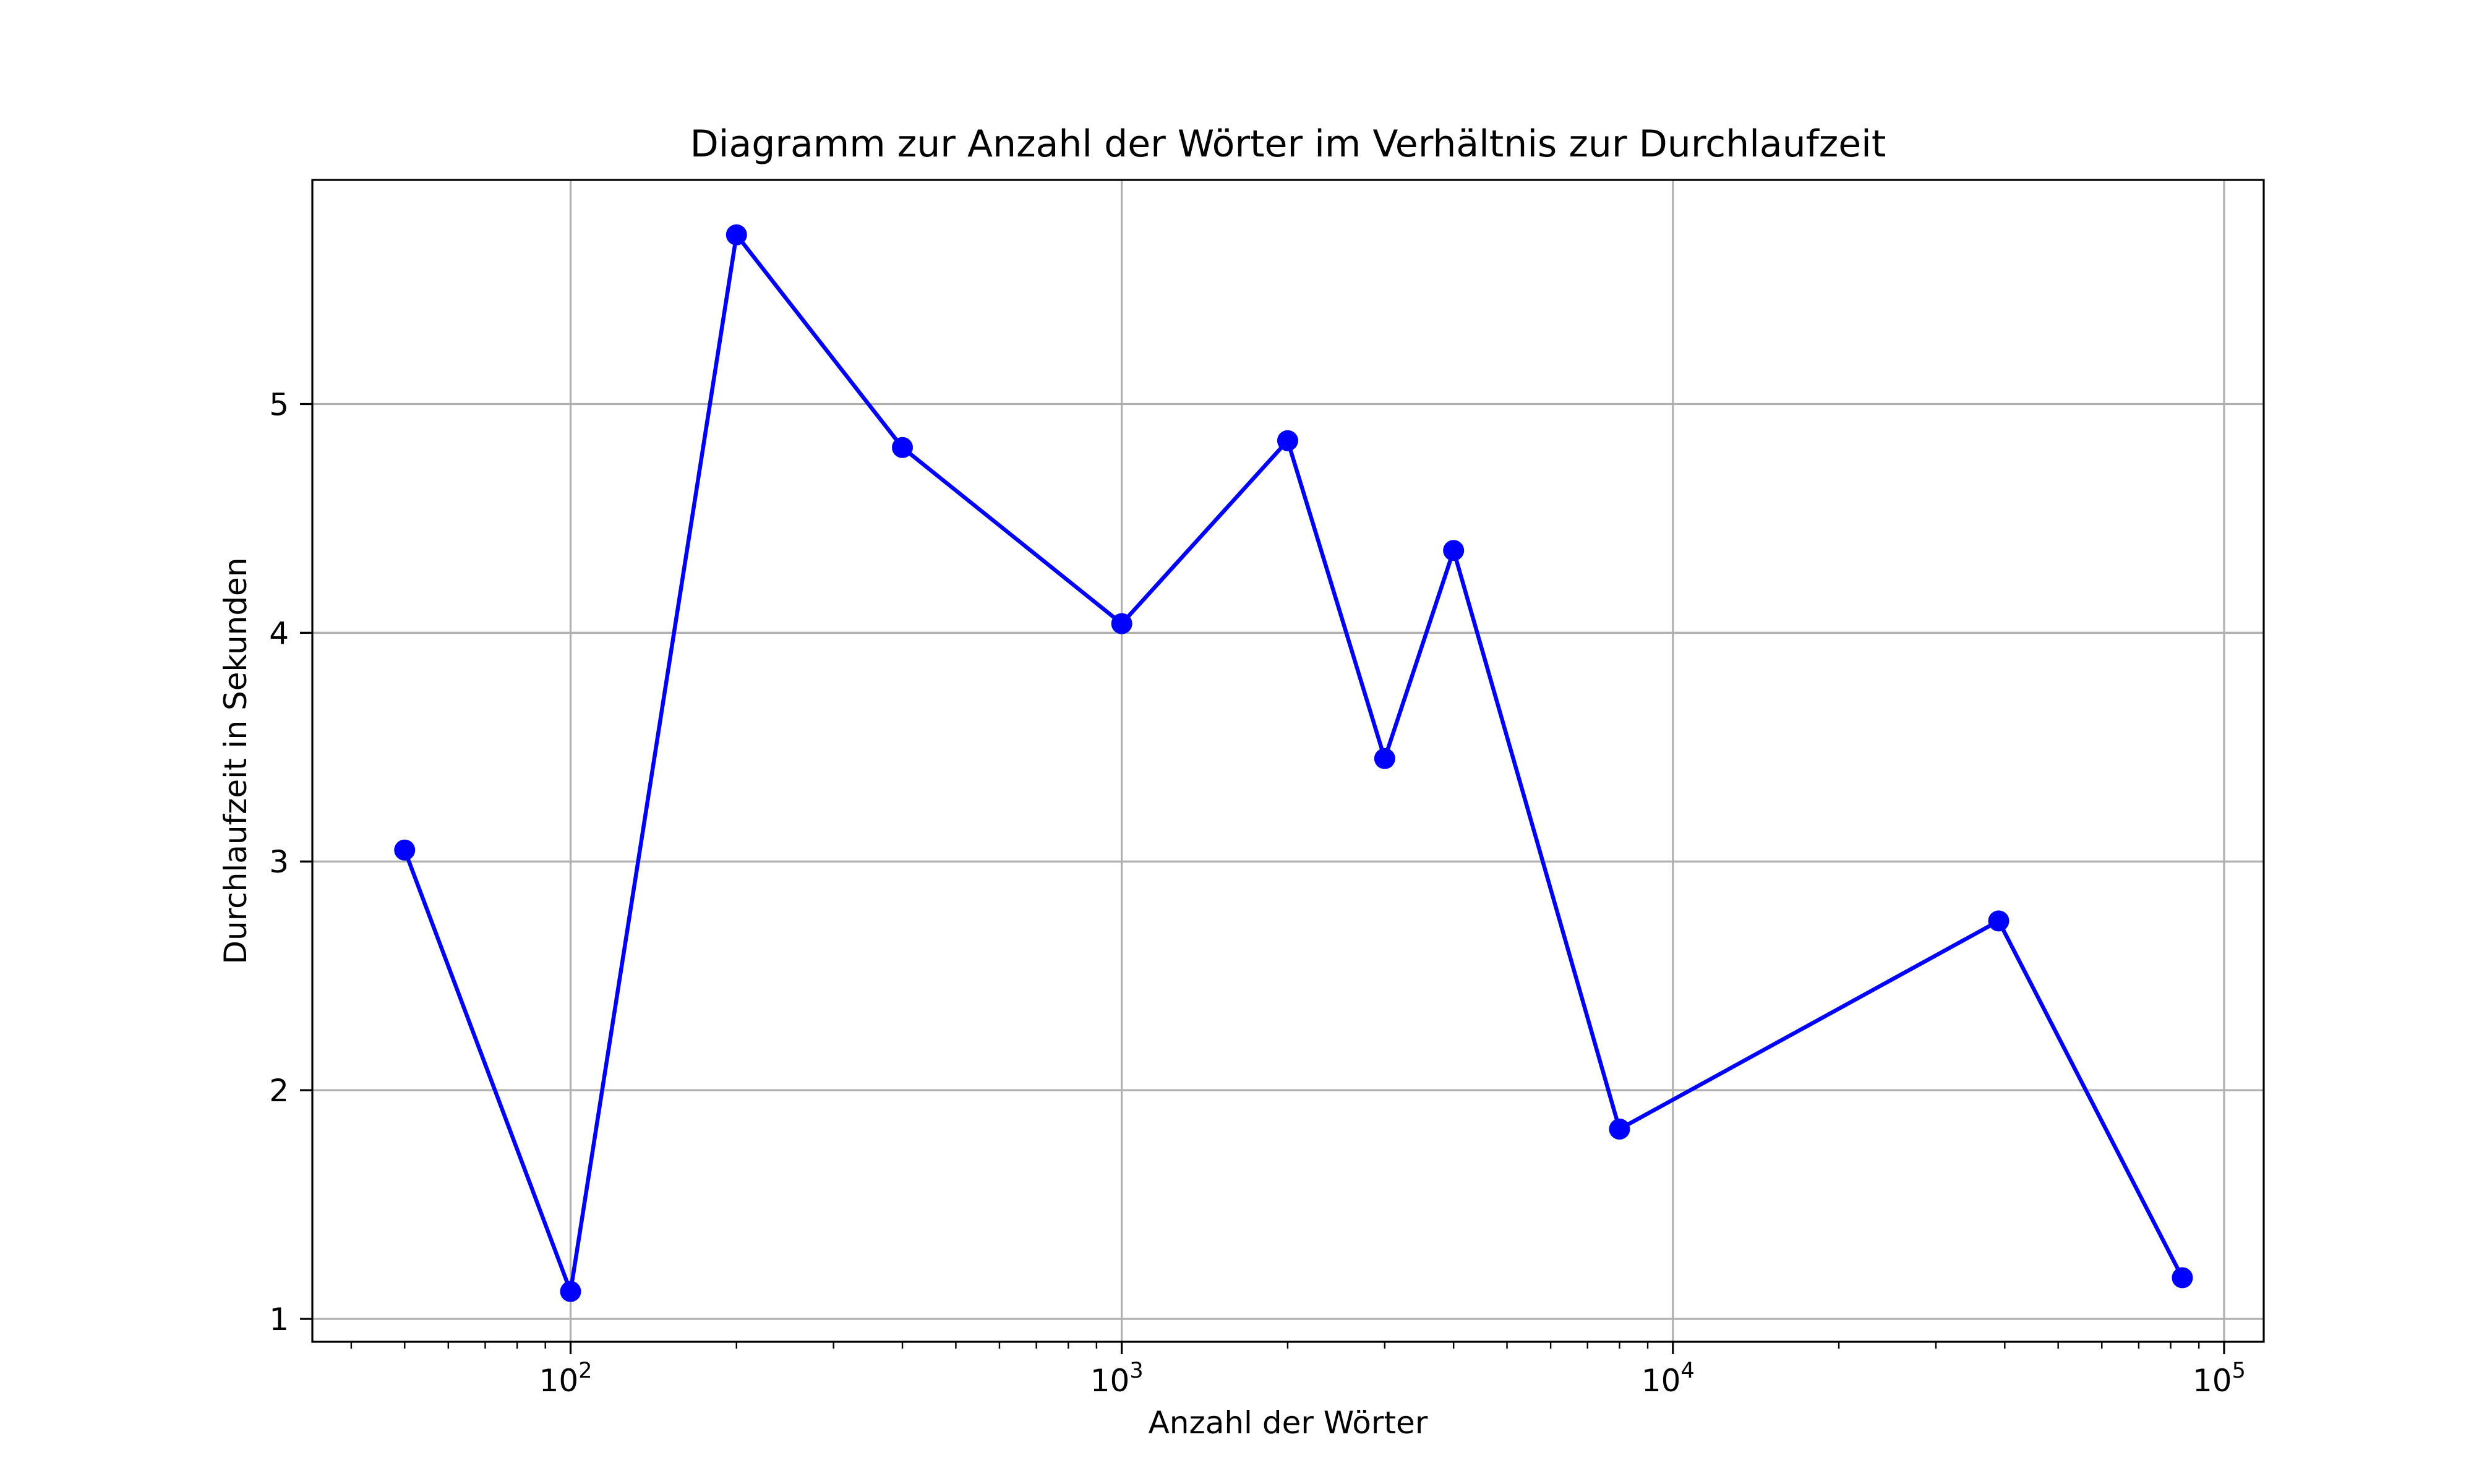  I want to click on x-tick-label: 10⁴, so click(1668, 1378).